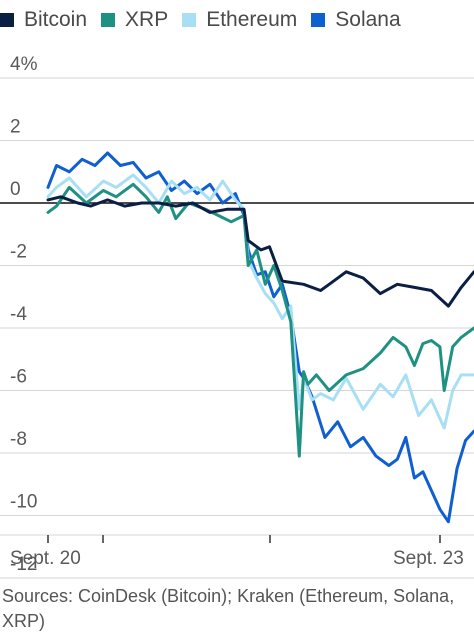  What do you see at coordinates (252, 19) in the screenshot?
I see `legend-label-ethereum: Ethereum` at bounding box center [252, 19].